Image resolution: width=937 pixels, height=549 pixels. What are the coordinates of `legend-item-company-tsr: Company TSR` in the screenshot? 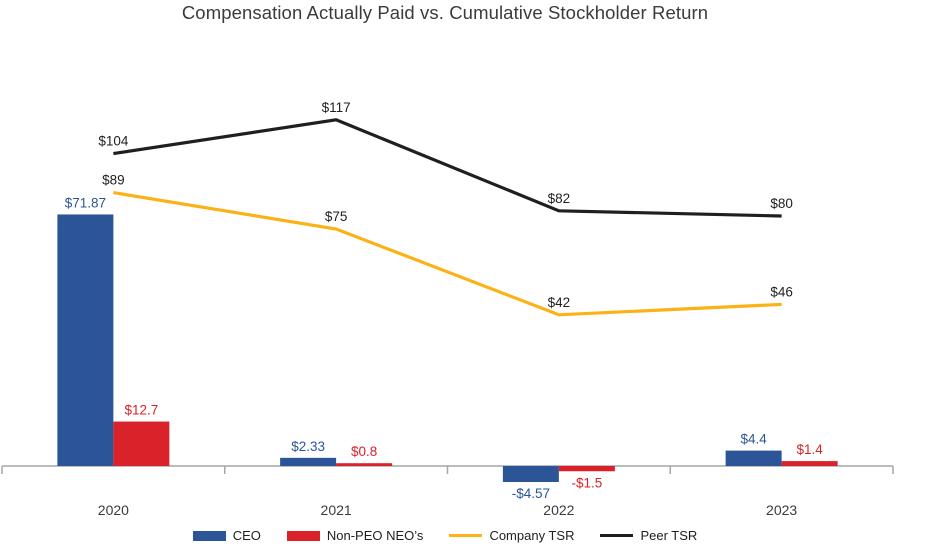 It's located at (511, 535).